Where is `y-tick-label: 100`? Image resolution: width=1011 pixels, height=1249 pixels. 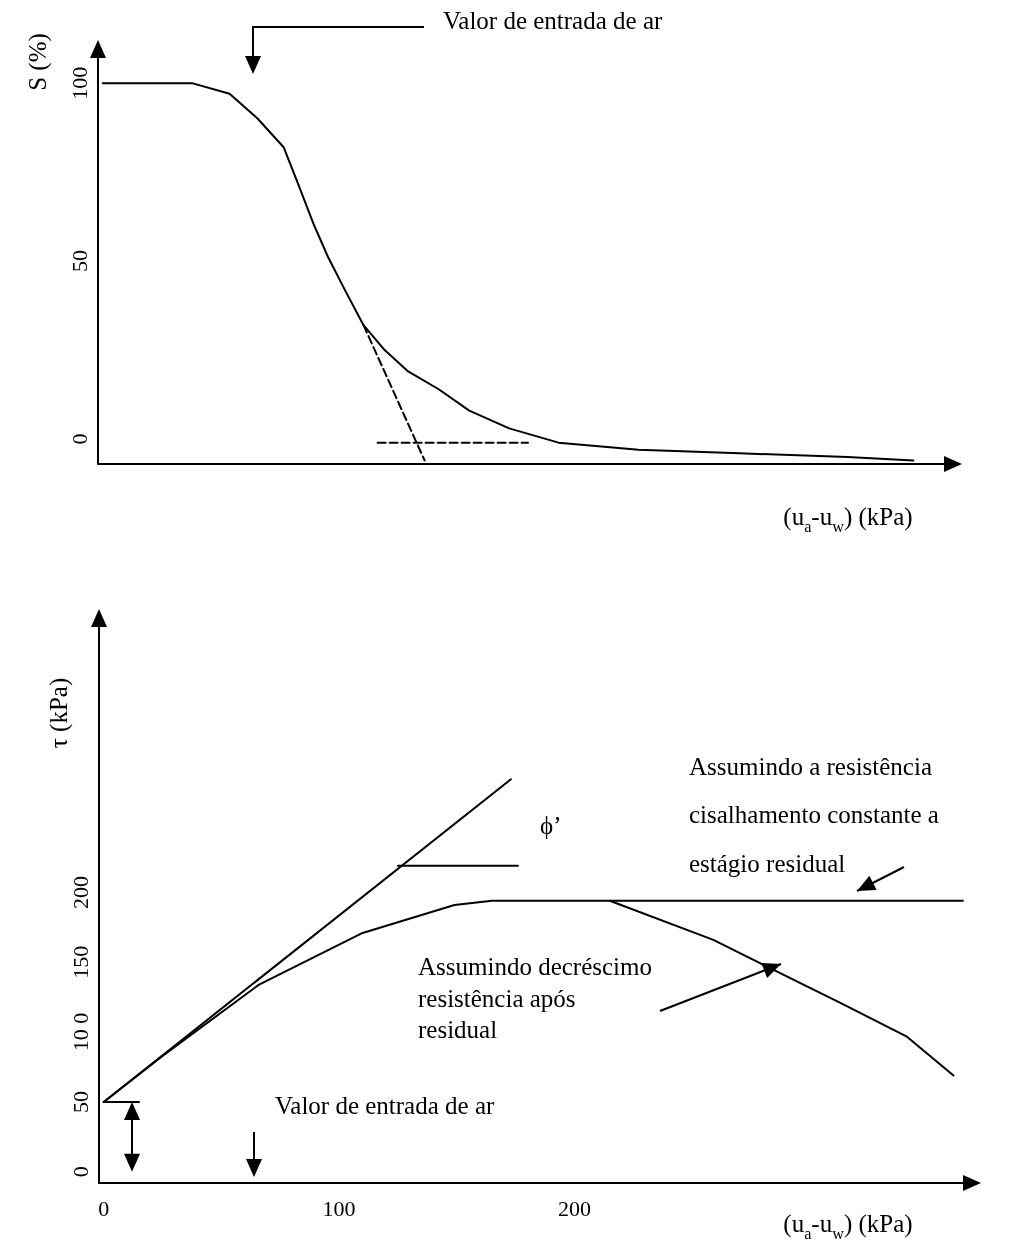 y-tick-label: 100 is located at coordinates (79, 83).